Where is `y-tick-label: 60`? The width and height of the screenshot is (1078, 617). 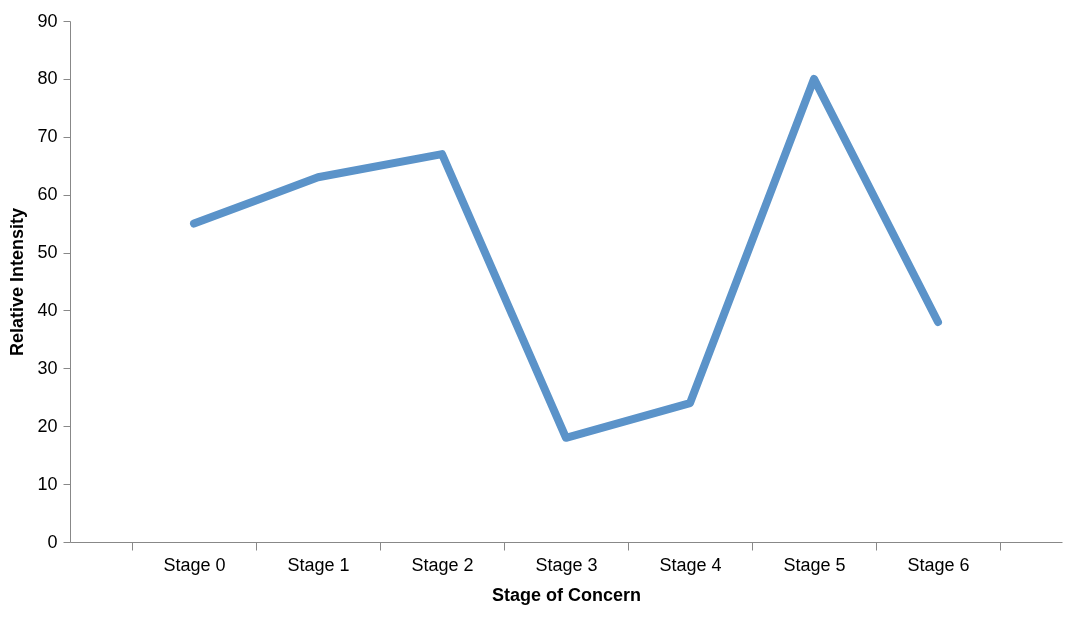
y-tick-label: 60 is located at coordinates (47, 194).